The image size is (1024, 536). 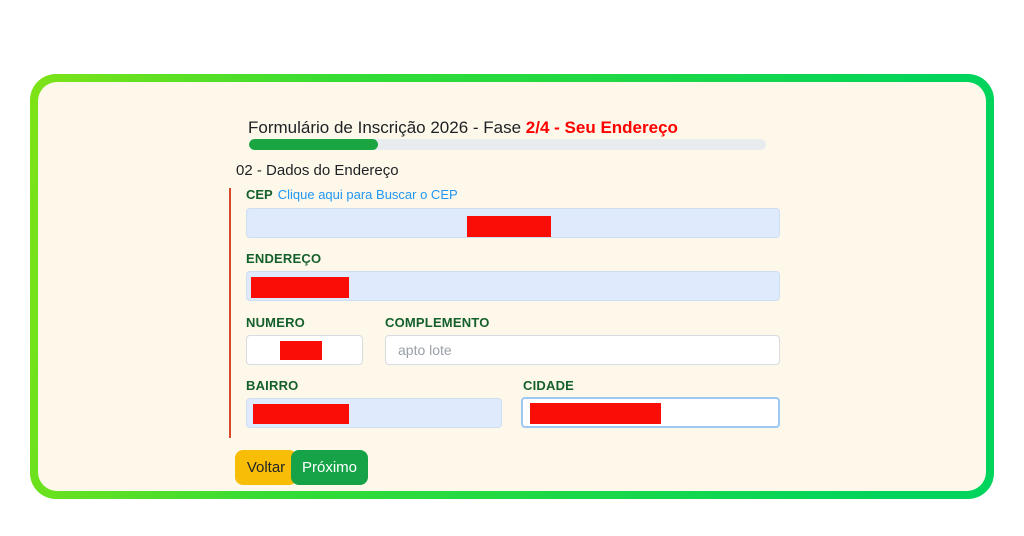 I want to click on complemento-input, so click(x=582, y=350).